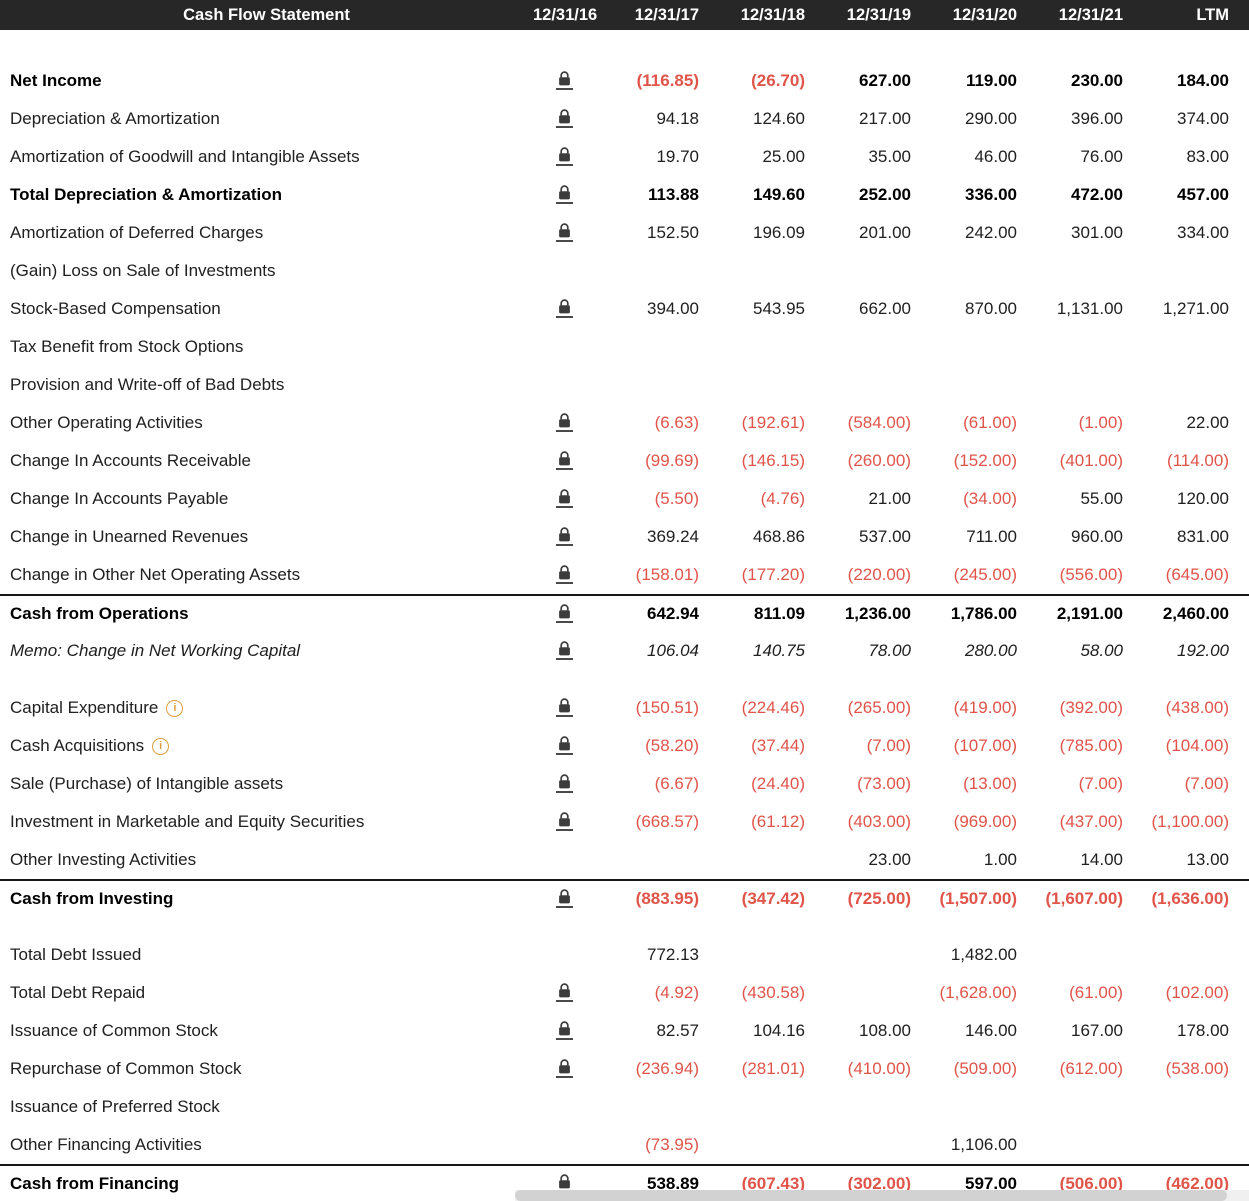 This screenshot has height=1201, width=1249. What do you see at coordinates (673, 536) in the screenshot?
I see `value-cell: 369.24` at bounding box center [673, 536].